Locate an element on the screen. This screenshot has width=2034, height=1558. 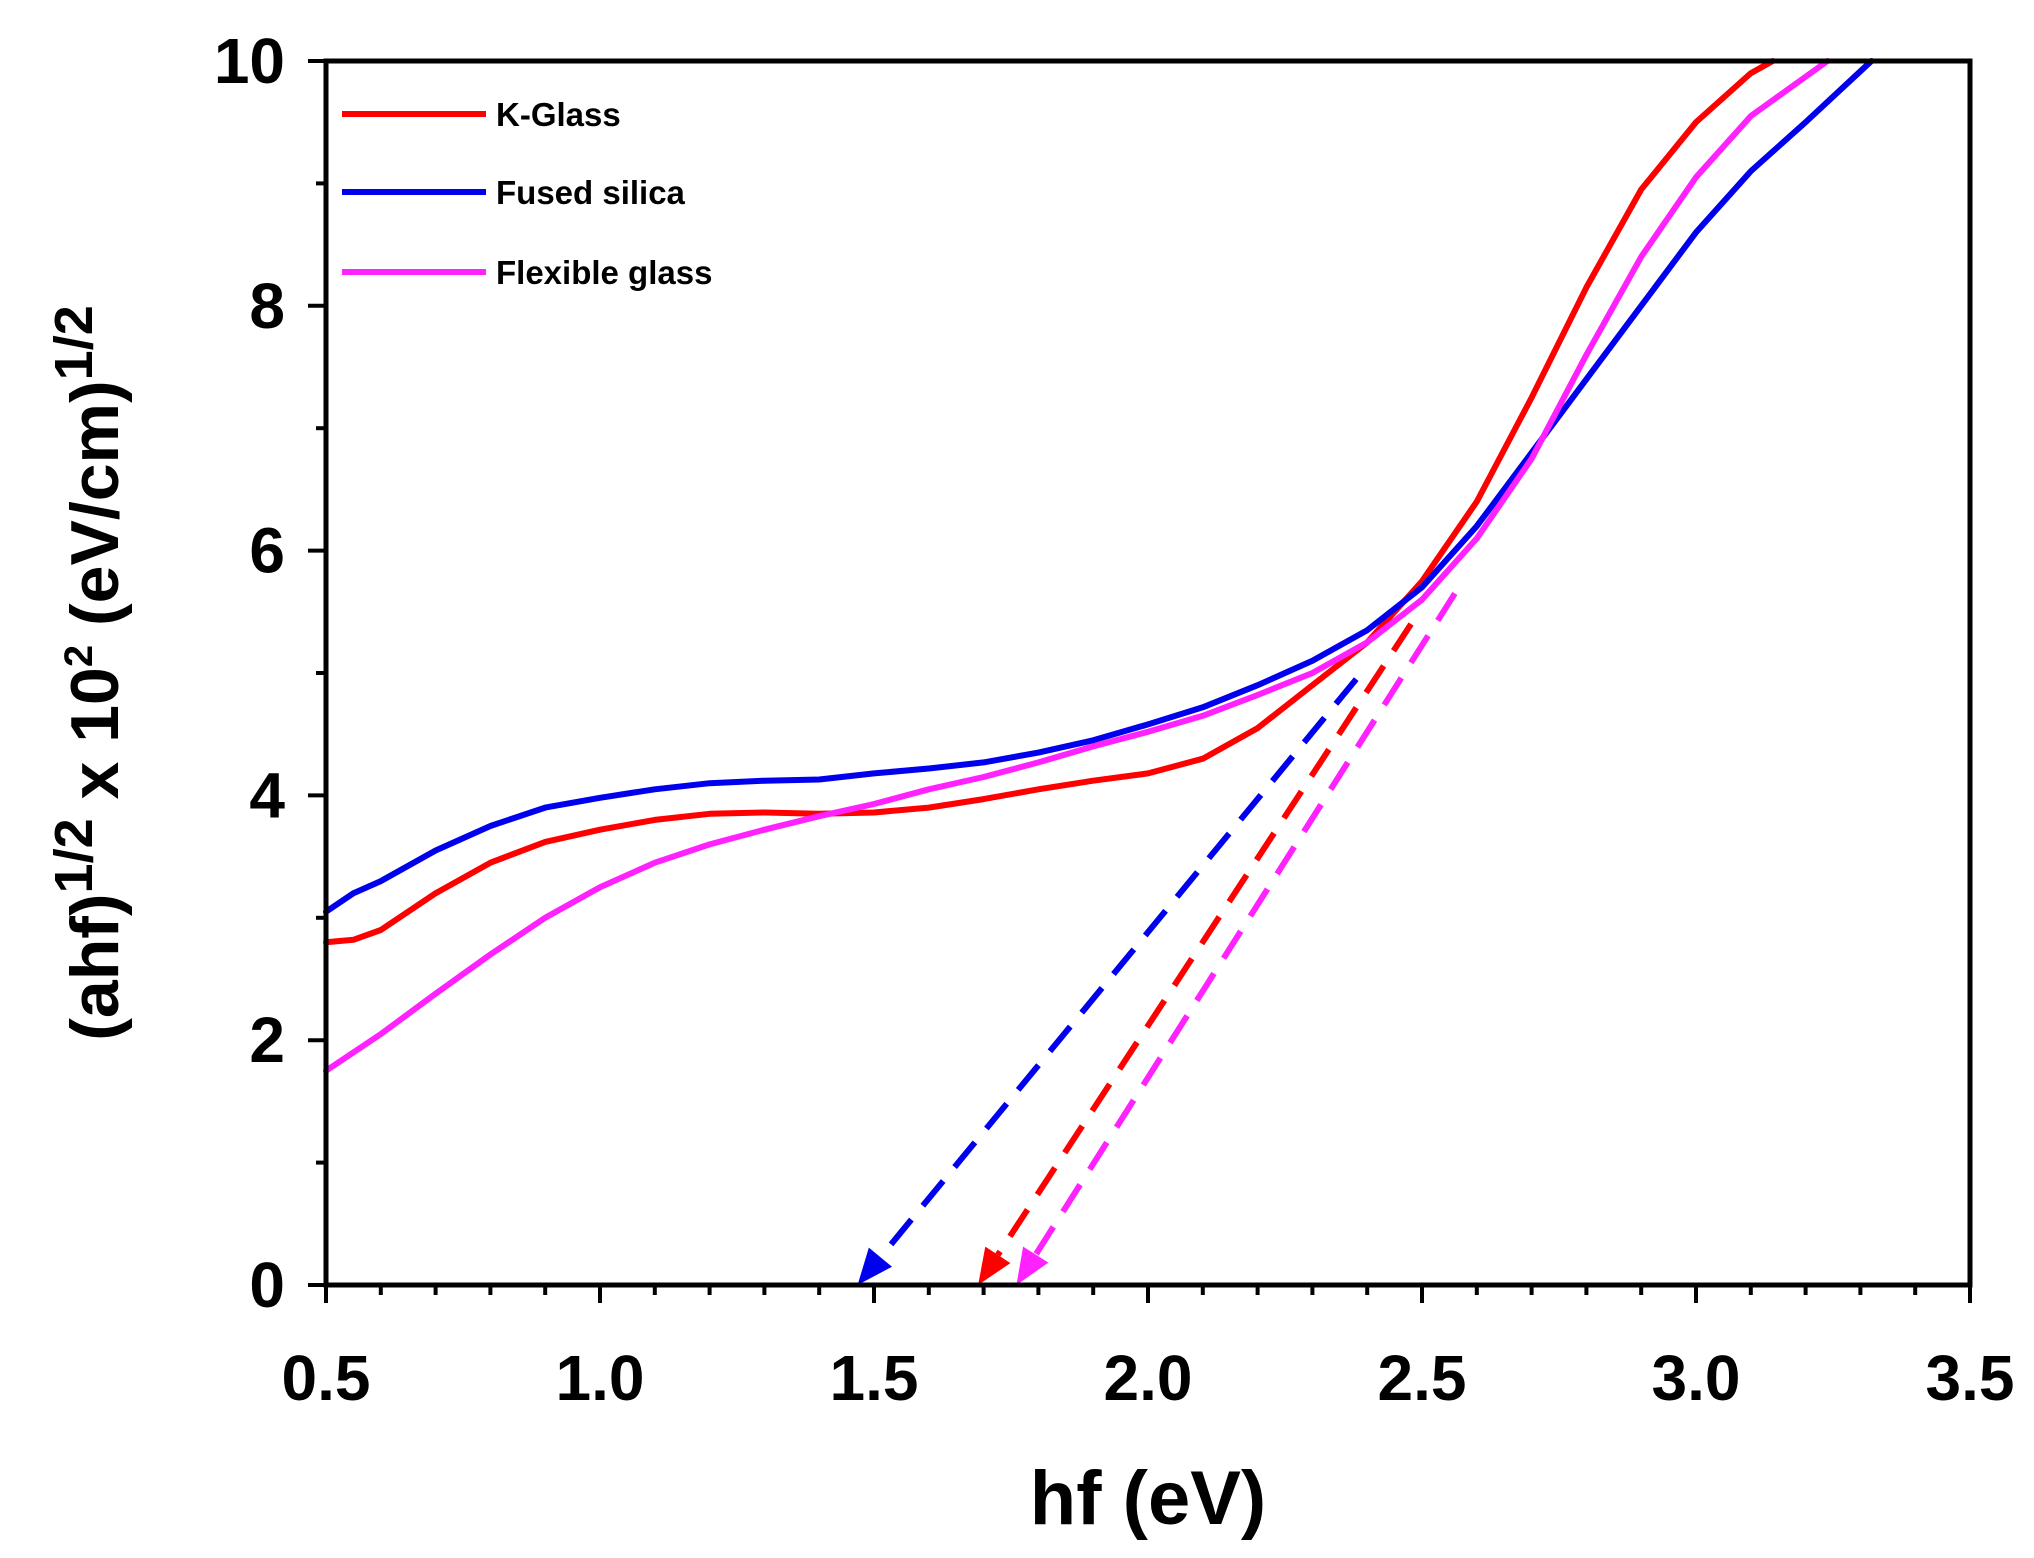
x-tick-label: 3.0 is located at coordinates (1696, 1378).